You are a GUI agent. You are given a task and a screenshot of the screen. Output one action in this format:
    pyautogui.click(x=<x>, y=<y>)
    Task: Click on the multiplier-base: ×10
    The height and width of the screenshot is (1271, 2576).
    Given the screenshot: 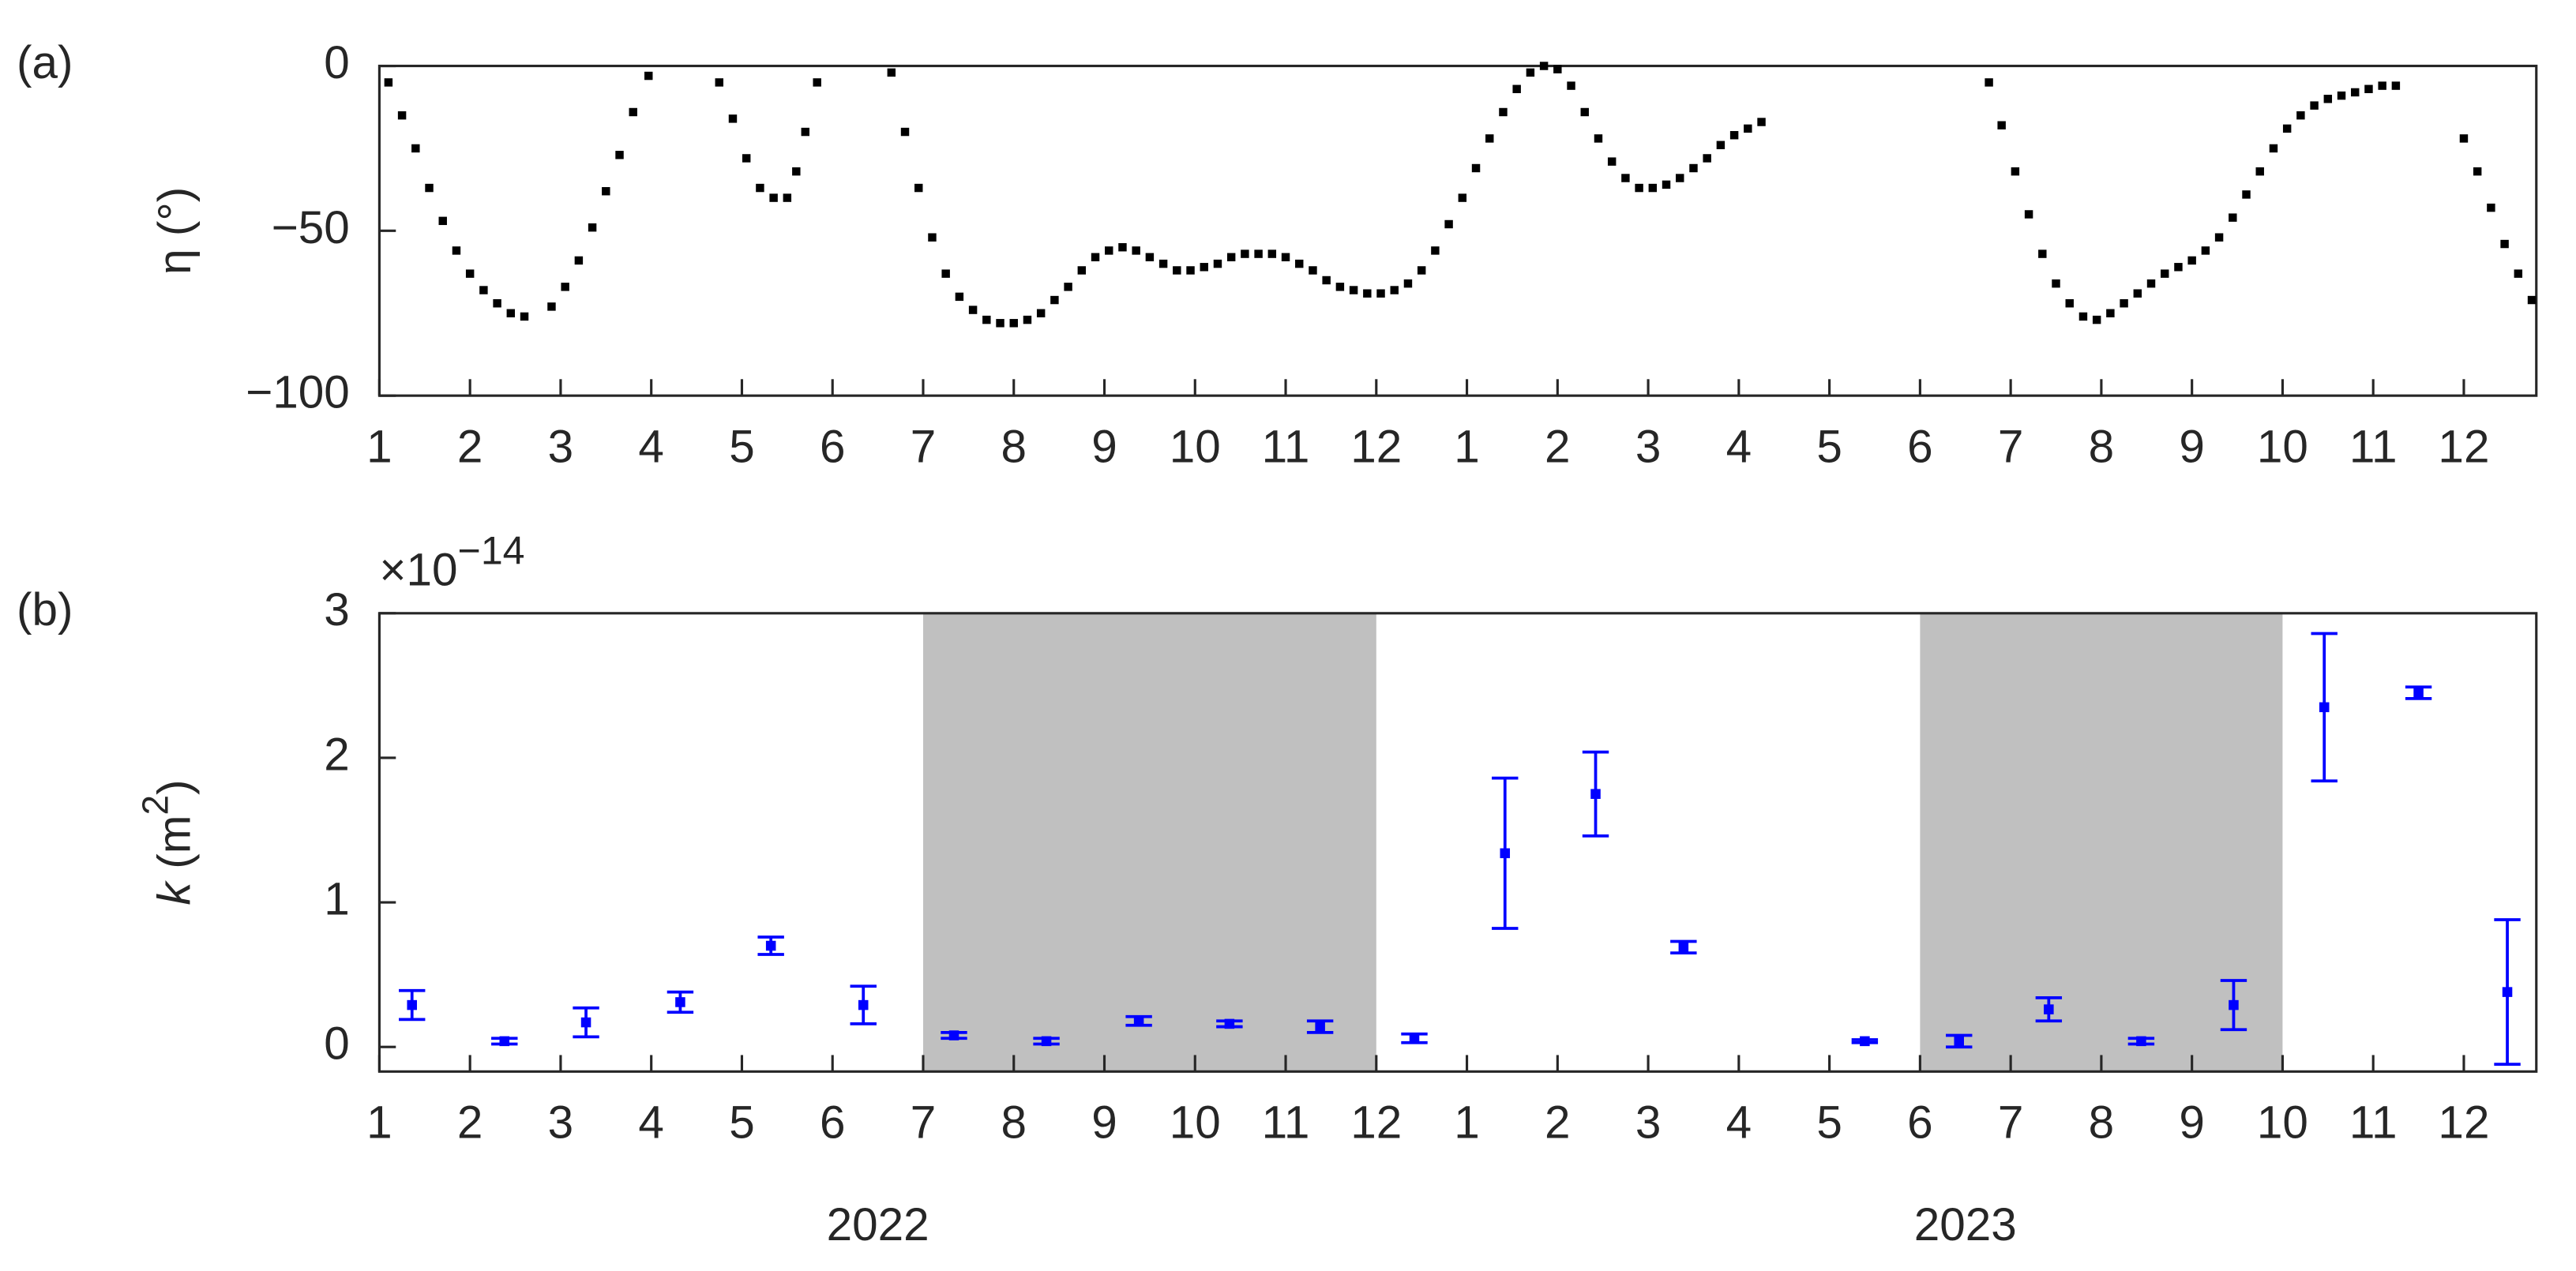 What is the action you would take?
    pyautogui.click(x=418, y=570)
    